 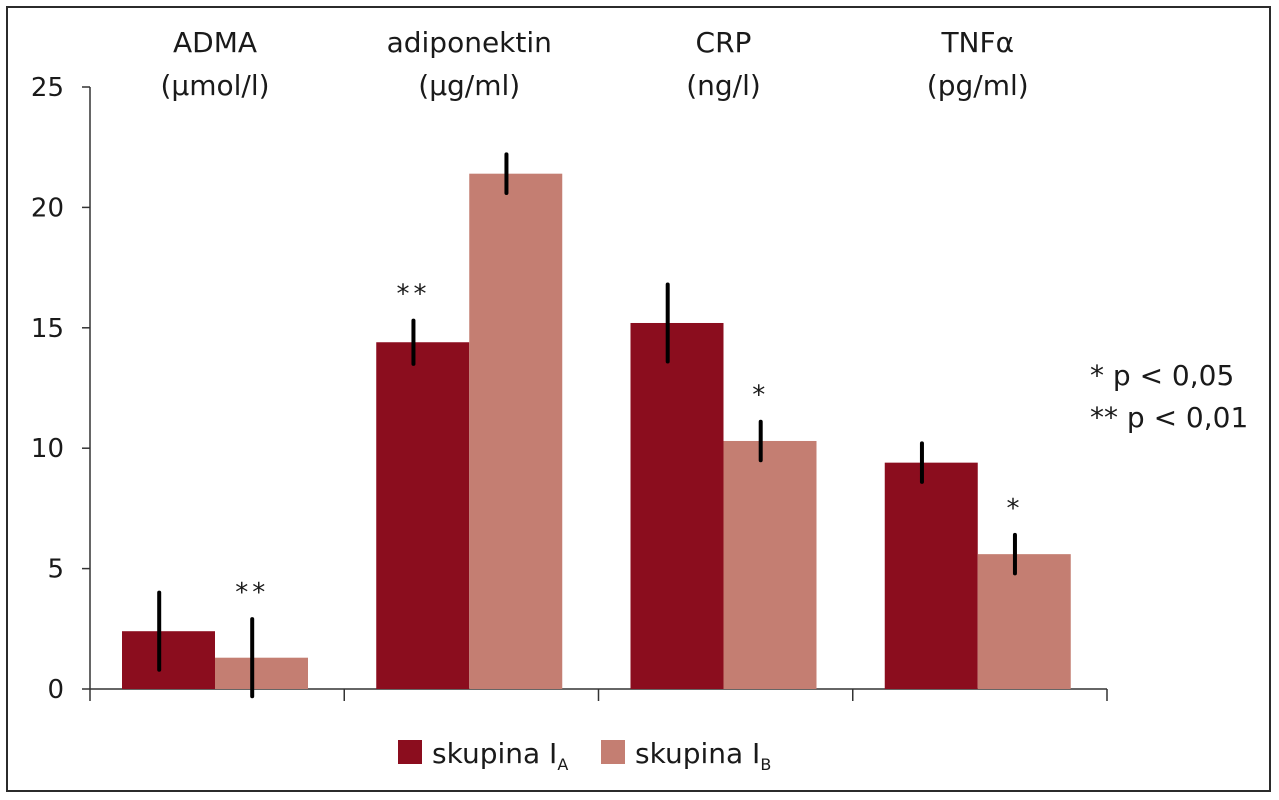 I want to click on y-tick-label: 25, so click(x=47, y=88).